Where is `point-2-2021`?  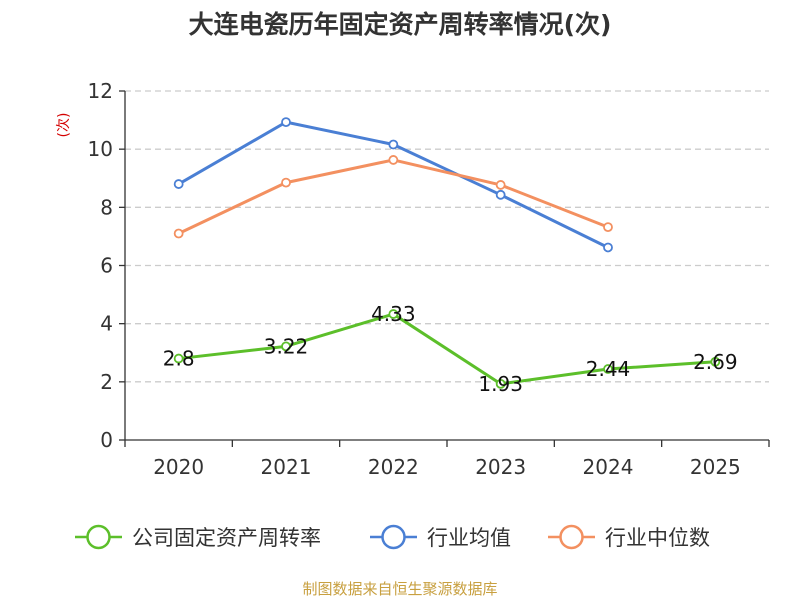 point-2-2021 is located at coordinates (286, 182).